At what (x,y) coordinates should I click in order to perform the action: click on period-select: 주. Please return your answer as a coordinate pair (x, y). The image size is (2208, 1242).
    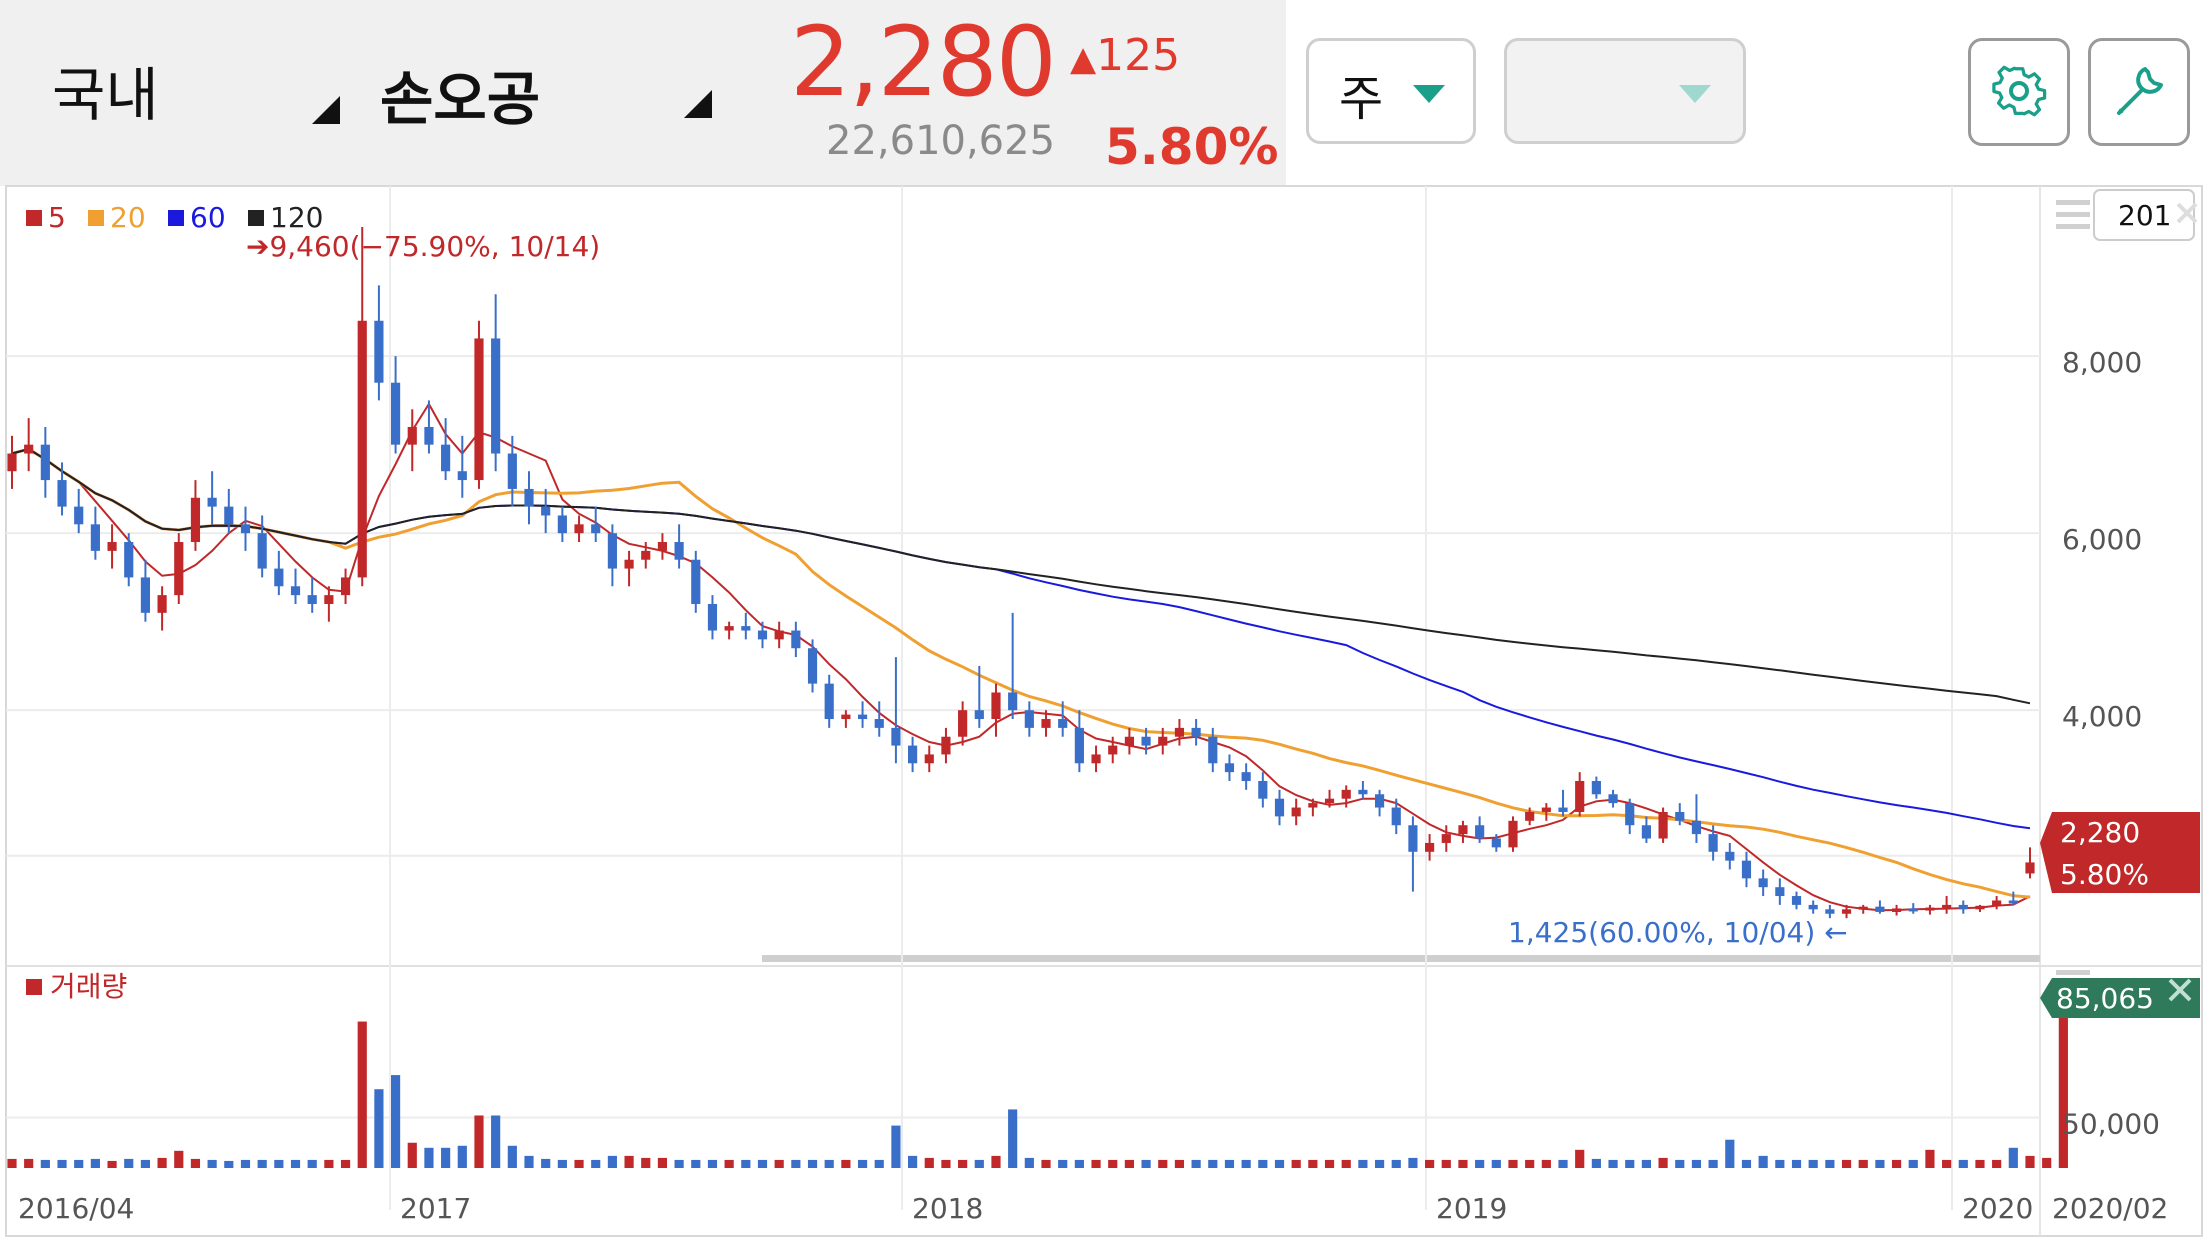
    Looking at the image, I should click on (1391, 91).